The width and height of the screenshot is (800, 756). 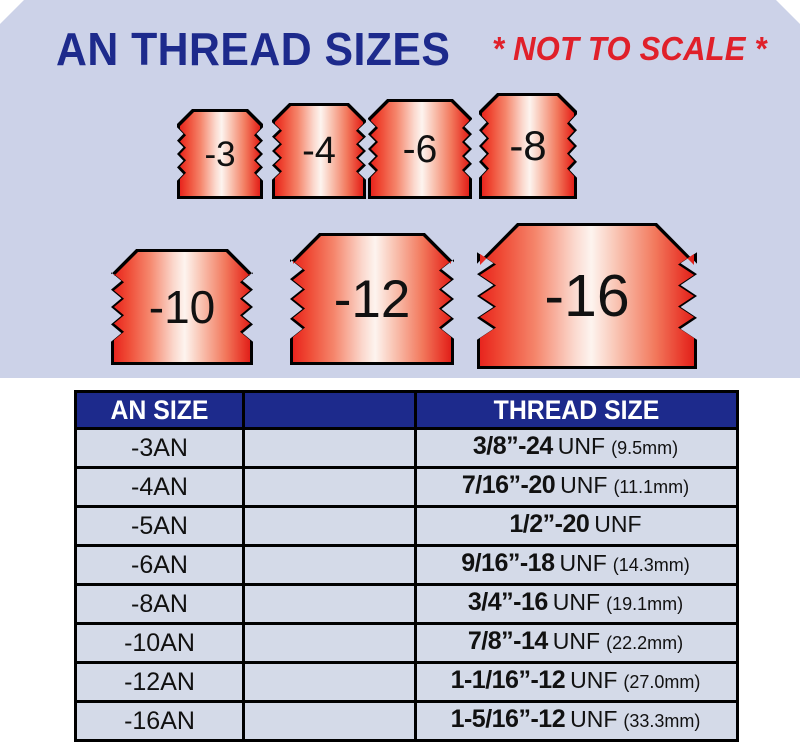 I want to click on fitting-dash10, so click(x=182, y=307).